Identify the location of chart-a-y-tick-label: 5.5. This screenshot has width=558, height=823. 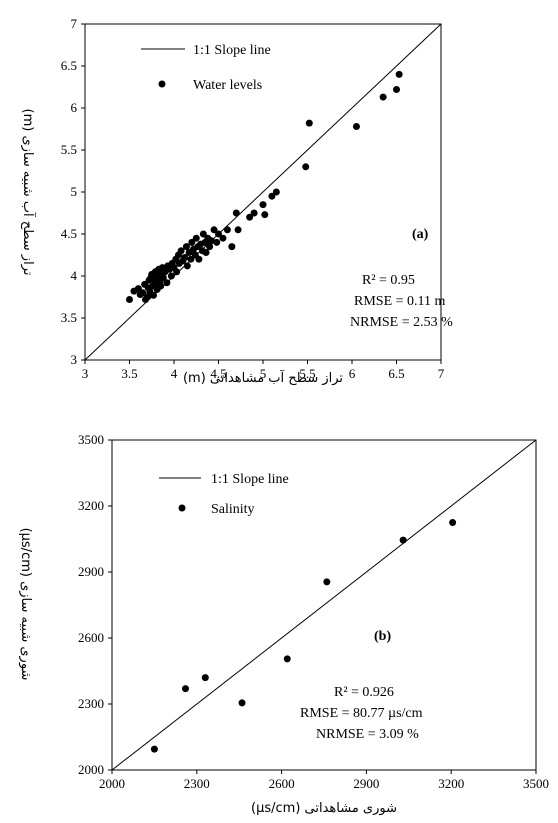
(69, 149).